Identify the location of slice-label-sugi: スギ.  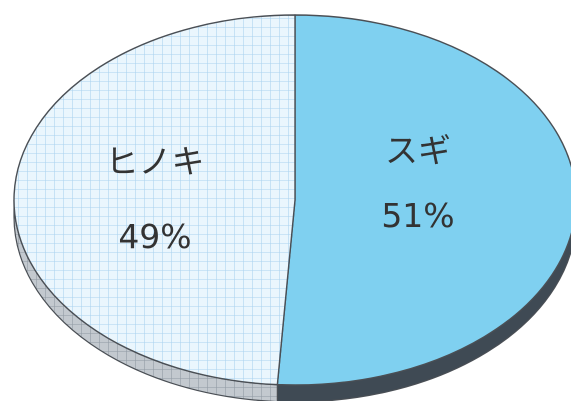
(418, 150).